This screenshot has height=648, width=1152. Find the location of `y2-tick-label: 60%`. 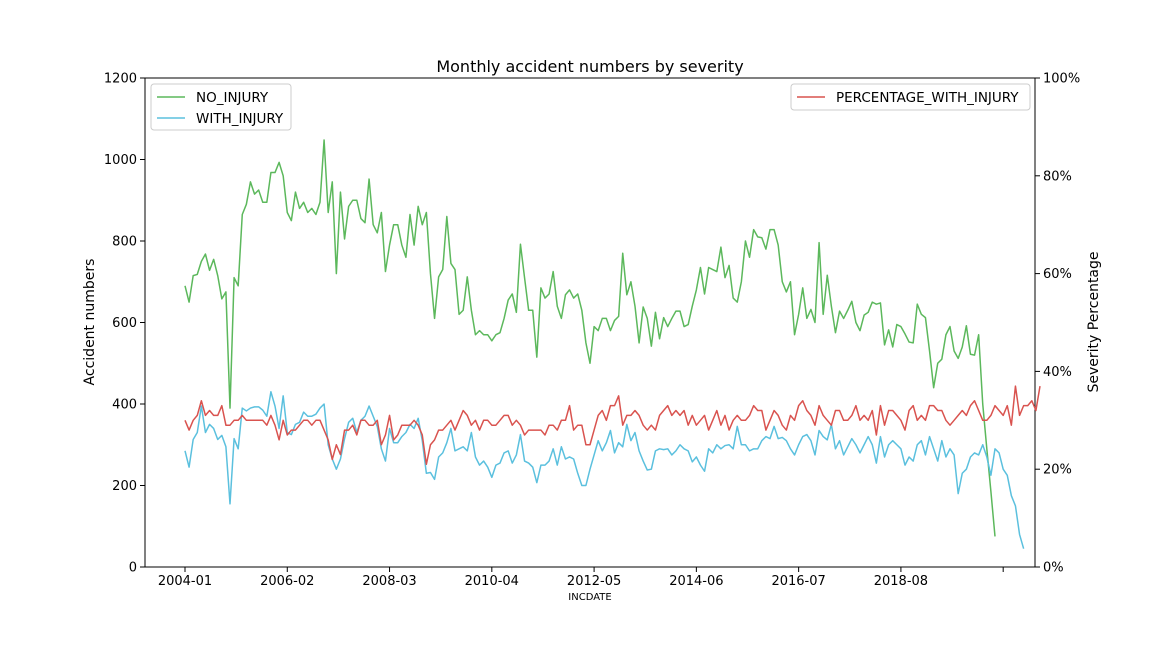

y2-tick-label: 60% is located at coordinates (1057, 274).